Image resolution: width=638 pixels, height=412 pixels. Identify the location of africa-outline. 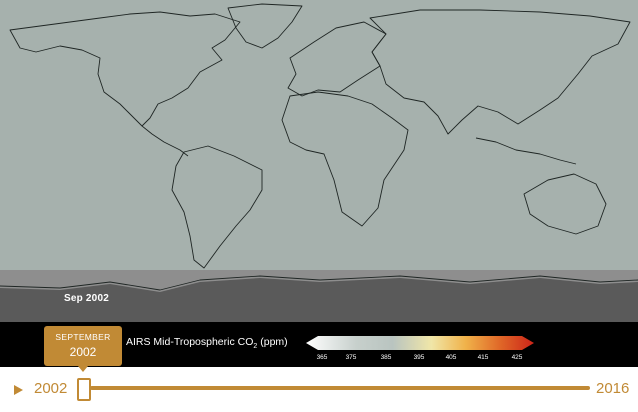
(345, 159).